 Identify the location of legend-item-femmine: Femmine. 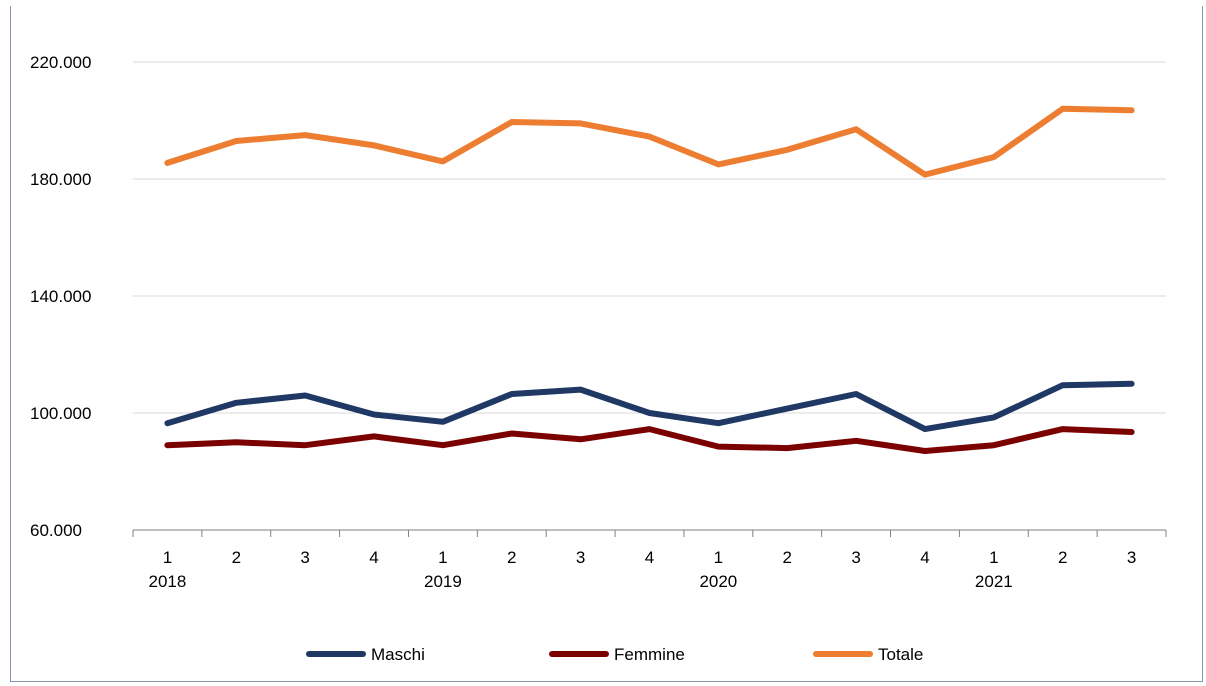
(617, 654).